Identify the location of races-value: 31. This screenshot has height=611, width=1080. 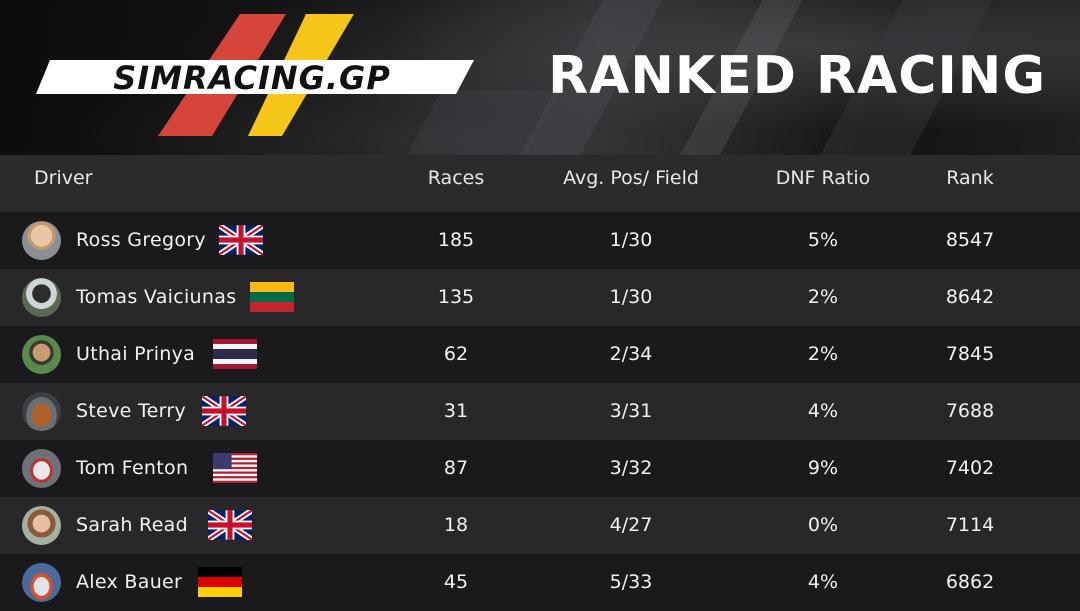
(456, 411).